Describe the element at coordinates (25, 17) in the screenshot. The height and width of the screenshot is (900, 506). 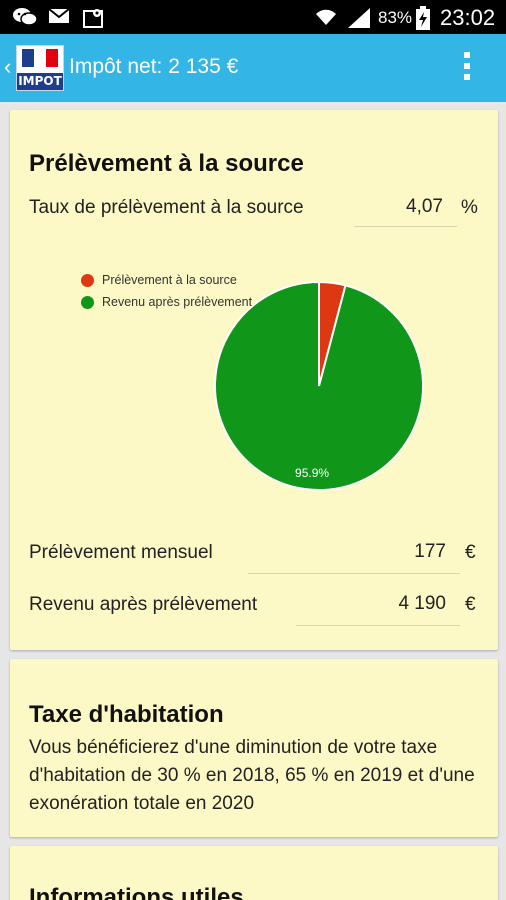
I see `wechat-icon` at that location.